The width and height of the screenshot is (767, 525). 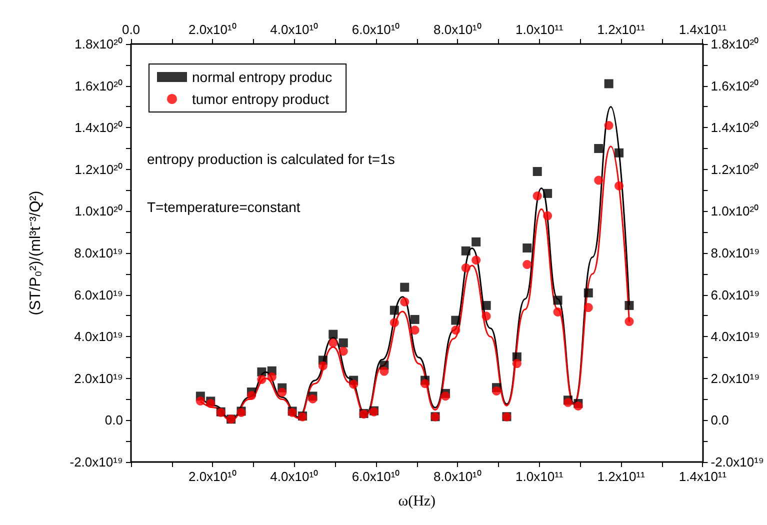 What do you see at coordinates (98, 128) in the screenshot?
I see `y-tick-label: 1.4x10²⁰` at bounding box center [98, 128].